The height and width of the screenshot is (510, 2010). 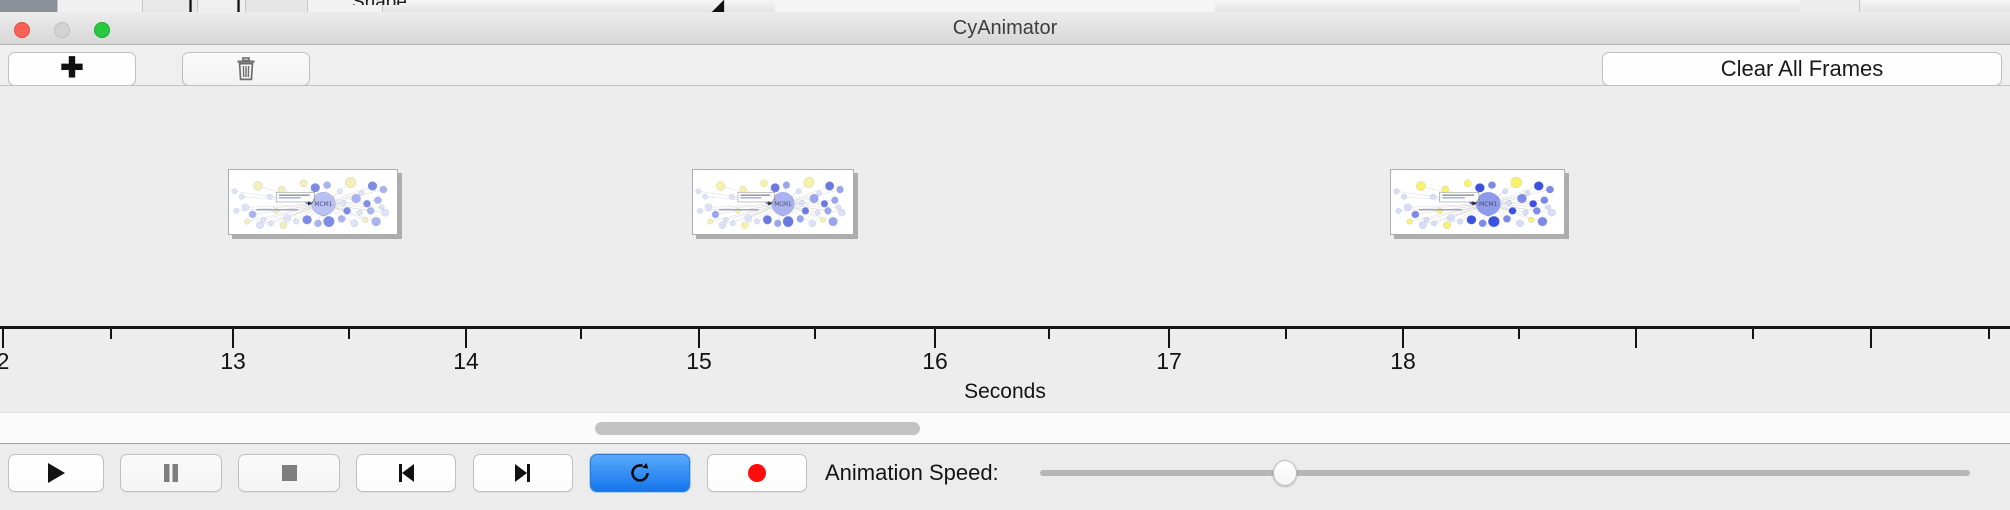 I want to click on pause-button, so click(x=171, y=473).